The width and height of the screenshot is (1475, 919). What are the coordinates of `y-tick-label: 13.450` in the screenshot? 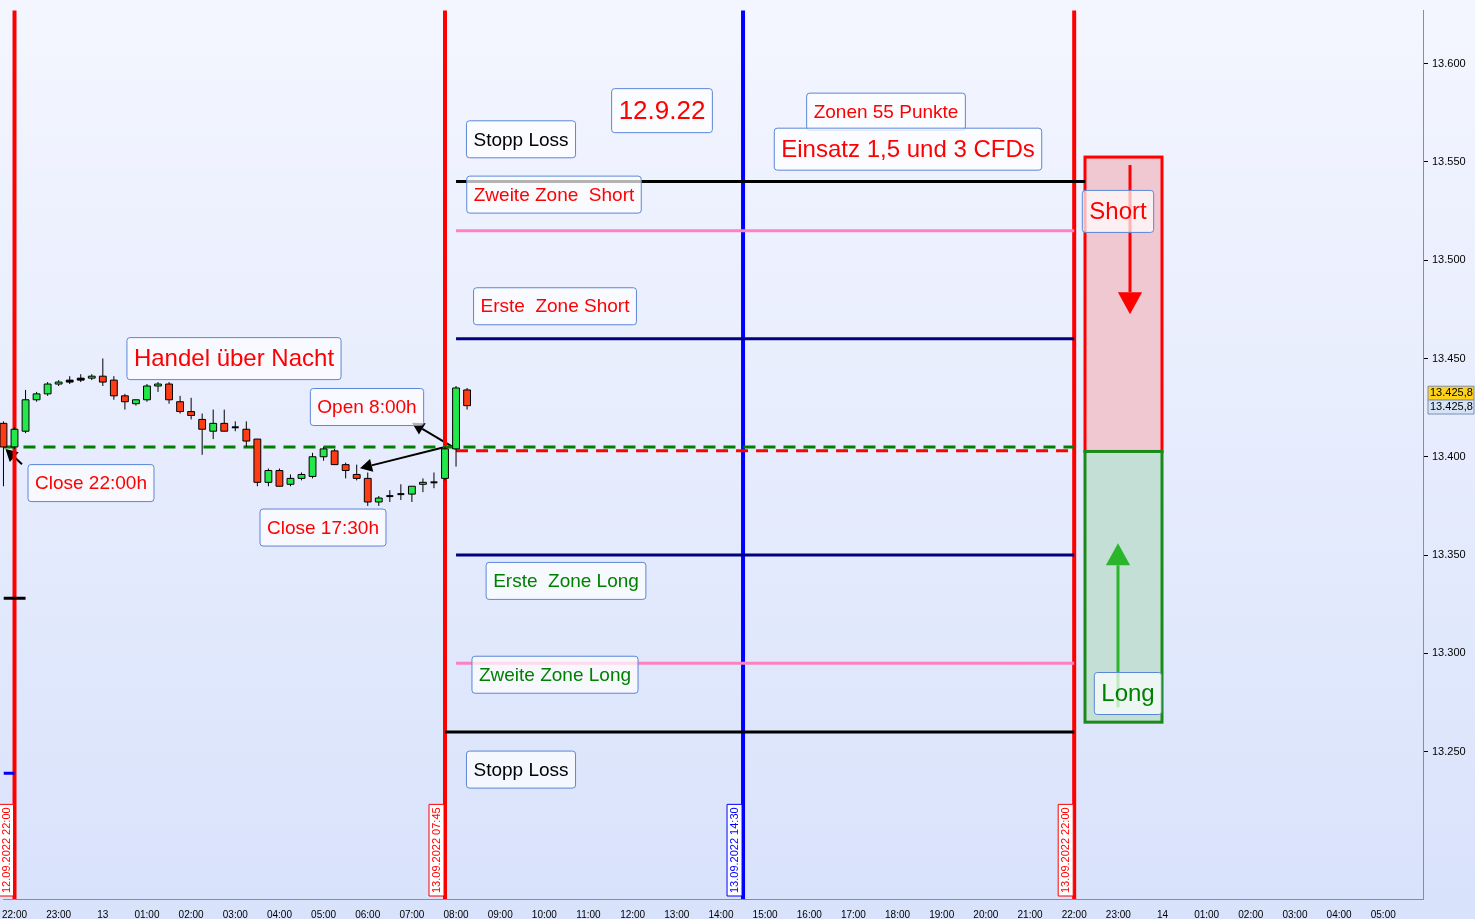 It's located at (1449, 357).